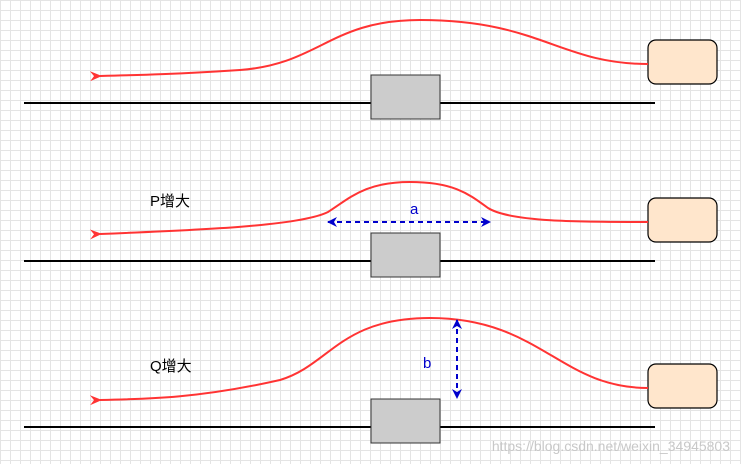 The width and height of the screenshot is (741, 464). I want to click on watermark: https://blog.csdn.net/weixin_34945803, so click(611, 446).